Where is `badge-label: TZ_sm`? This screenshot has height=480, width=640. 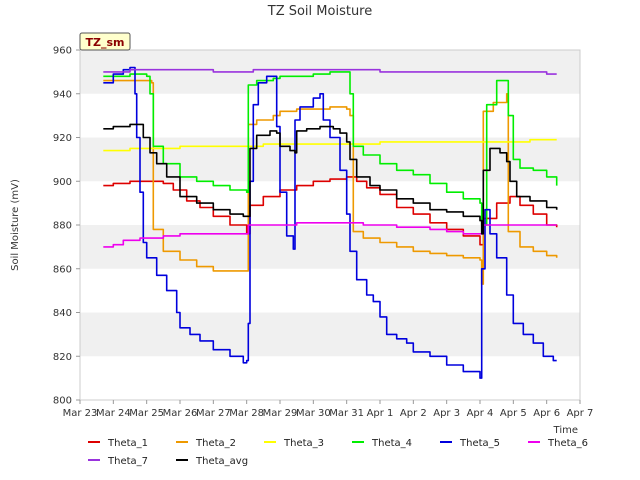 badge-label: TZ_sm is located at coordinates (105, 42).